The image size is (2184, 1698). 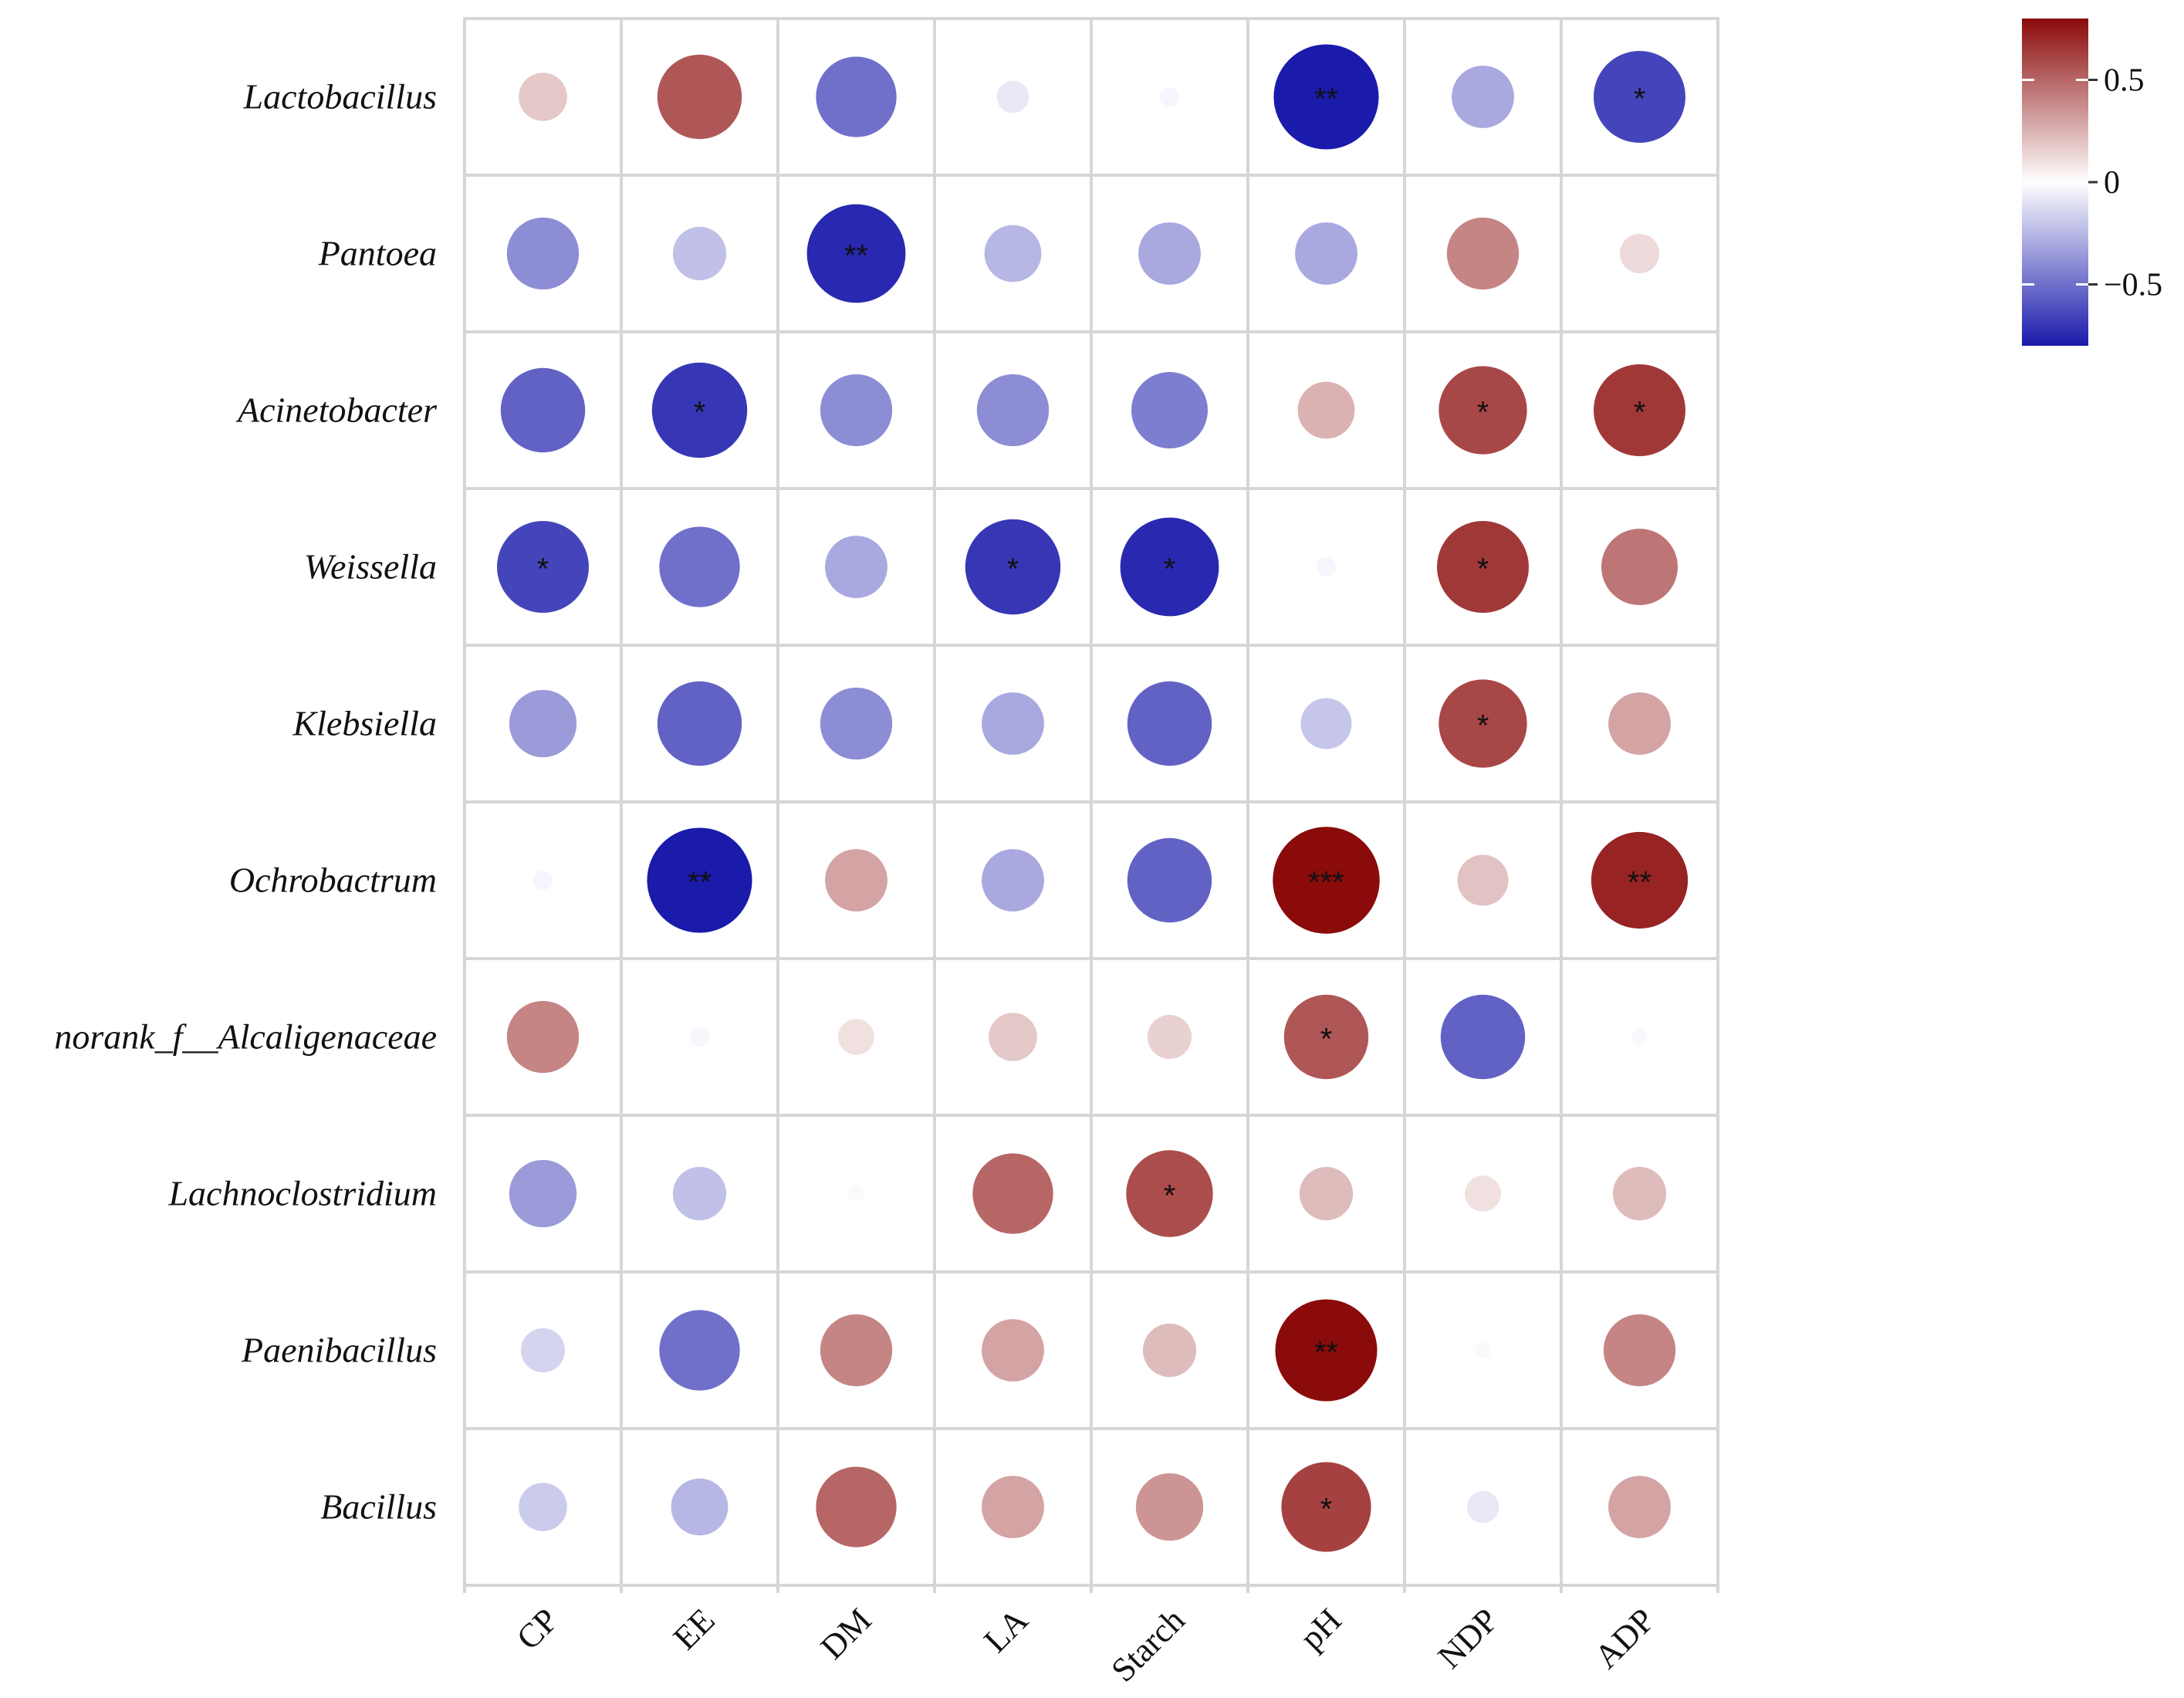 What do you see at coordinates (1169, 880) in the screenshot?
I see `correlation-circle-Ochrobactrum-Starch` at bounding box center [1169, 880].